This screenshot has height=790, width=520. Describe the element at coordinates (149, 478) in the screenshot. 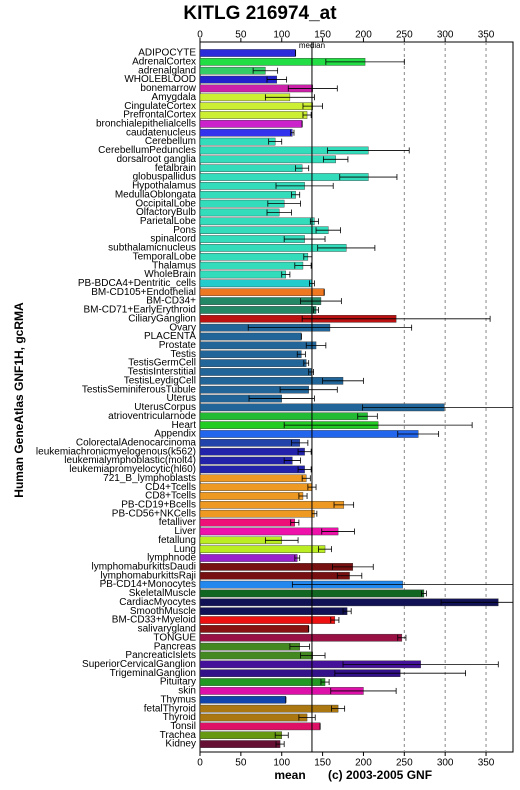

I see `category-label: 721_B_lymphoblasts` at that location.